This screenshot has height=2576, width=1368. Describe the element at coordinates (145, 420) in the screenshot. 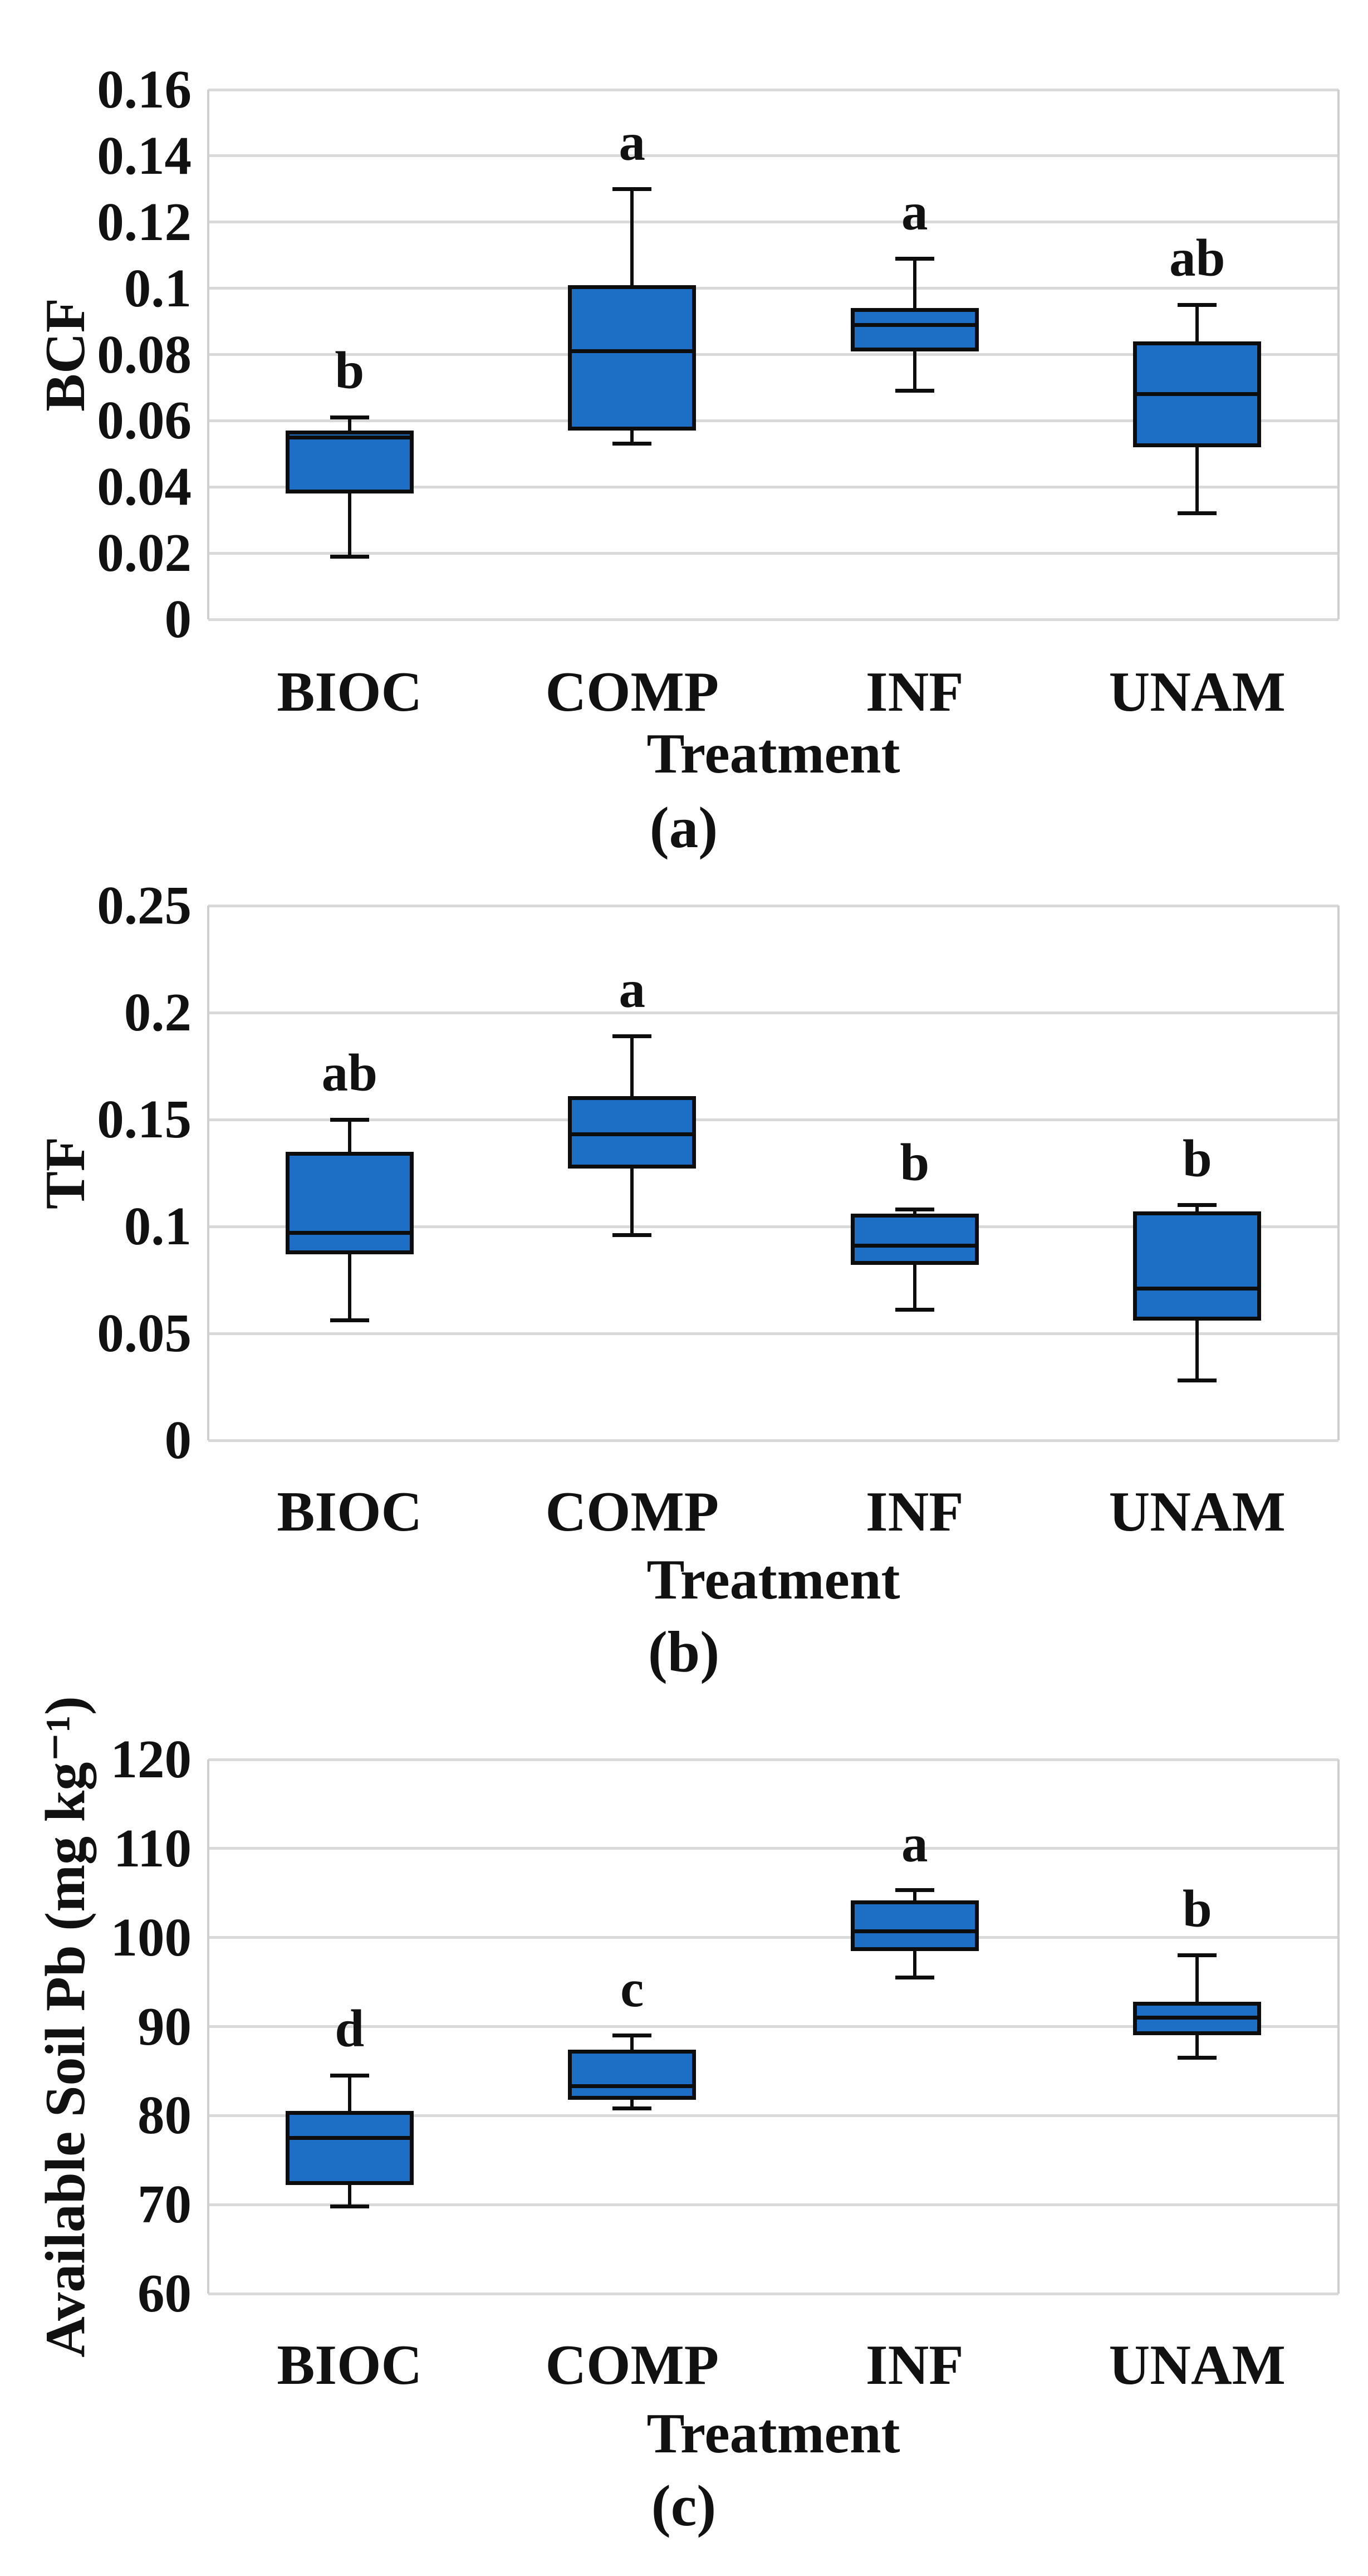

I see `y-tick-label: 0.06` at that location.